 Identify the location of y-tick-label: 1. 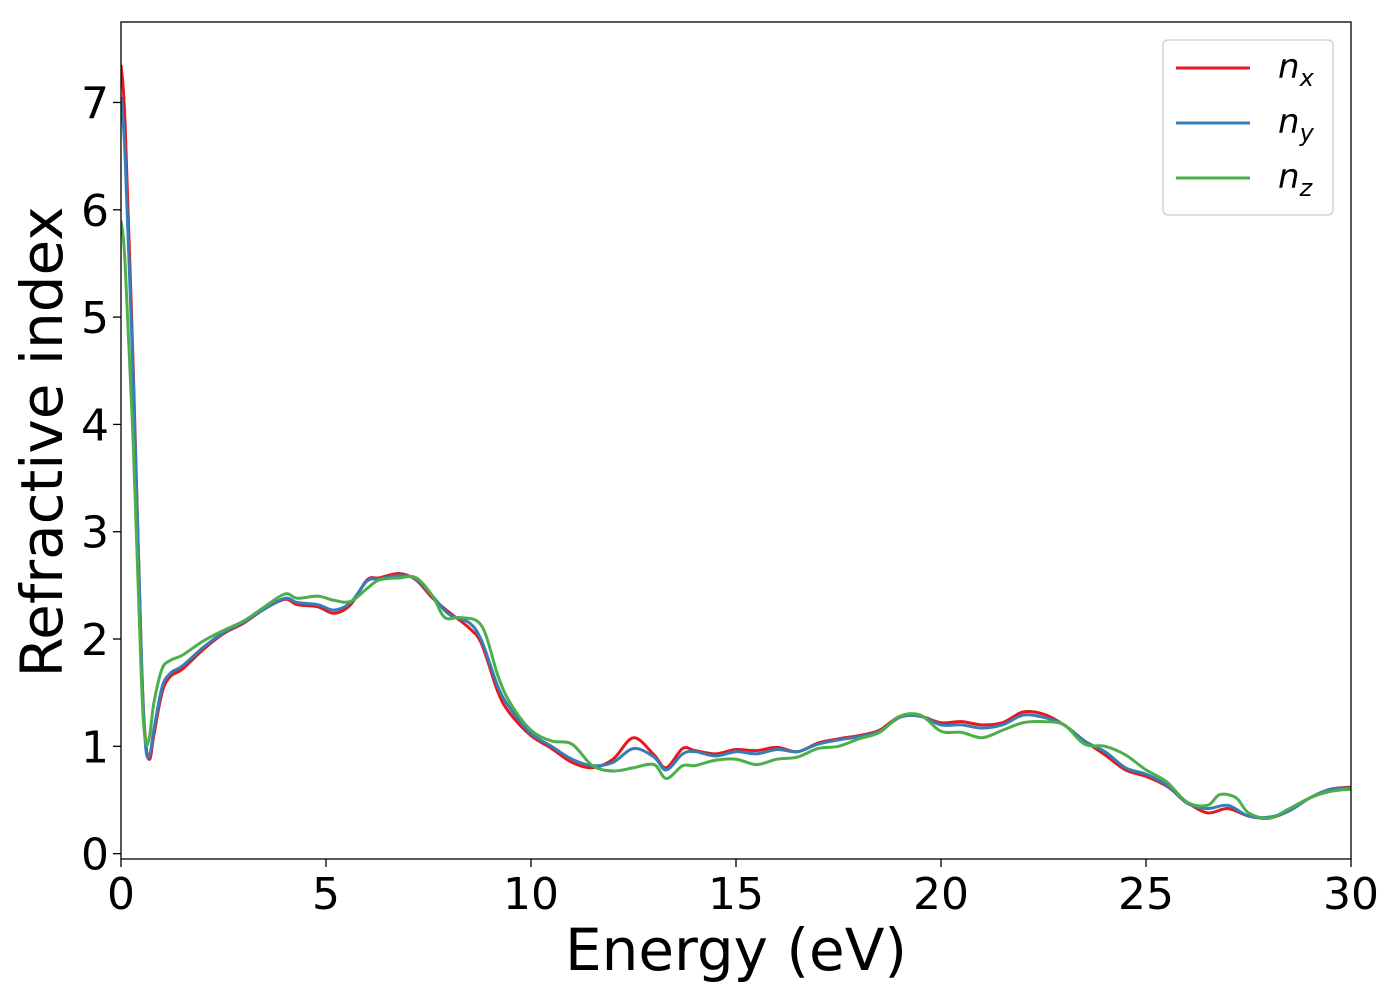
(95, 747).